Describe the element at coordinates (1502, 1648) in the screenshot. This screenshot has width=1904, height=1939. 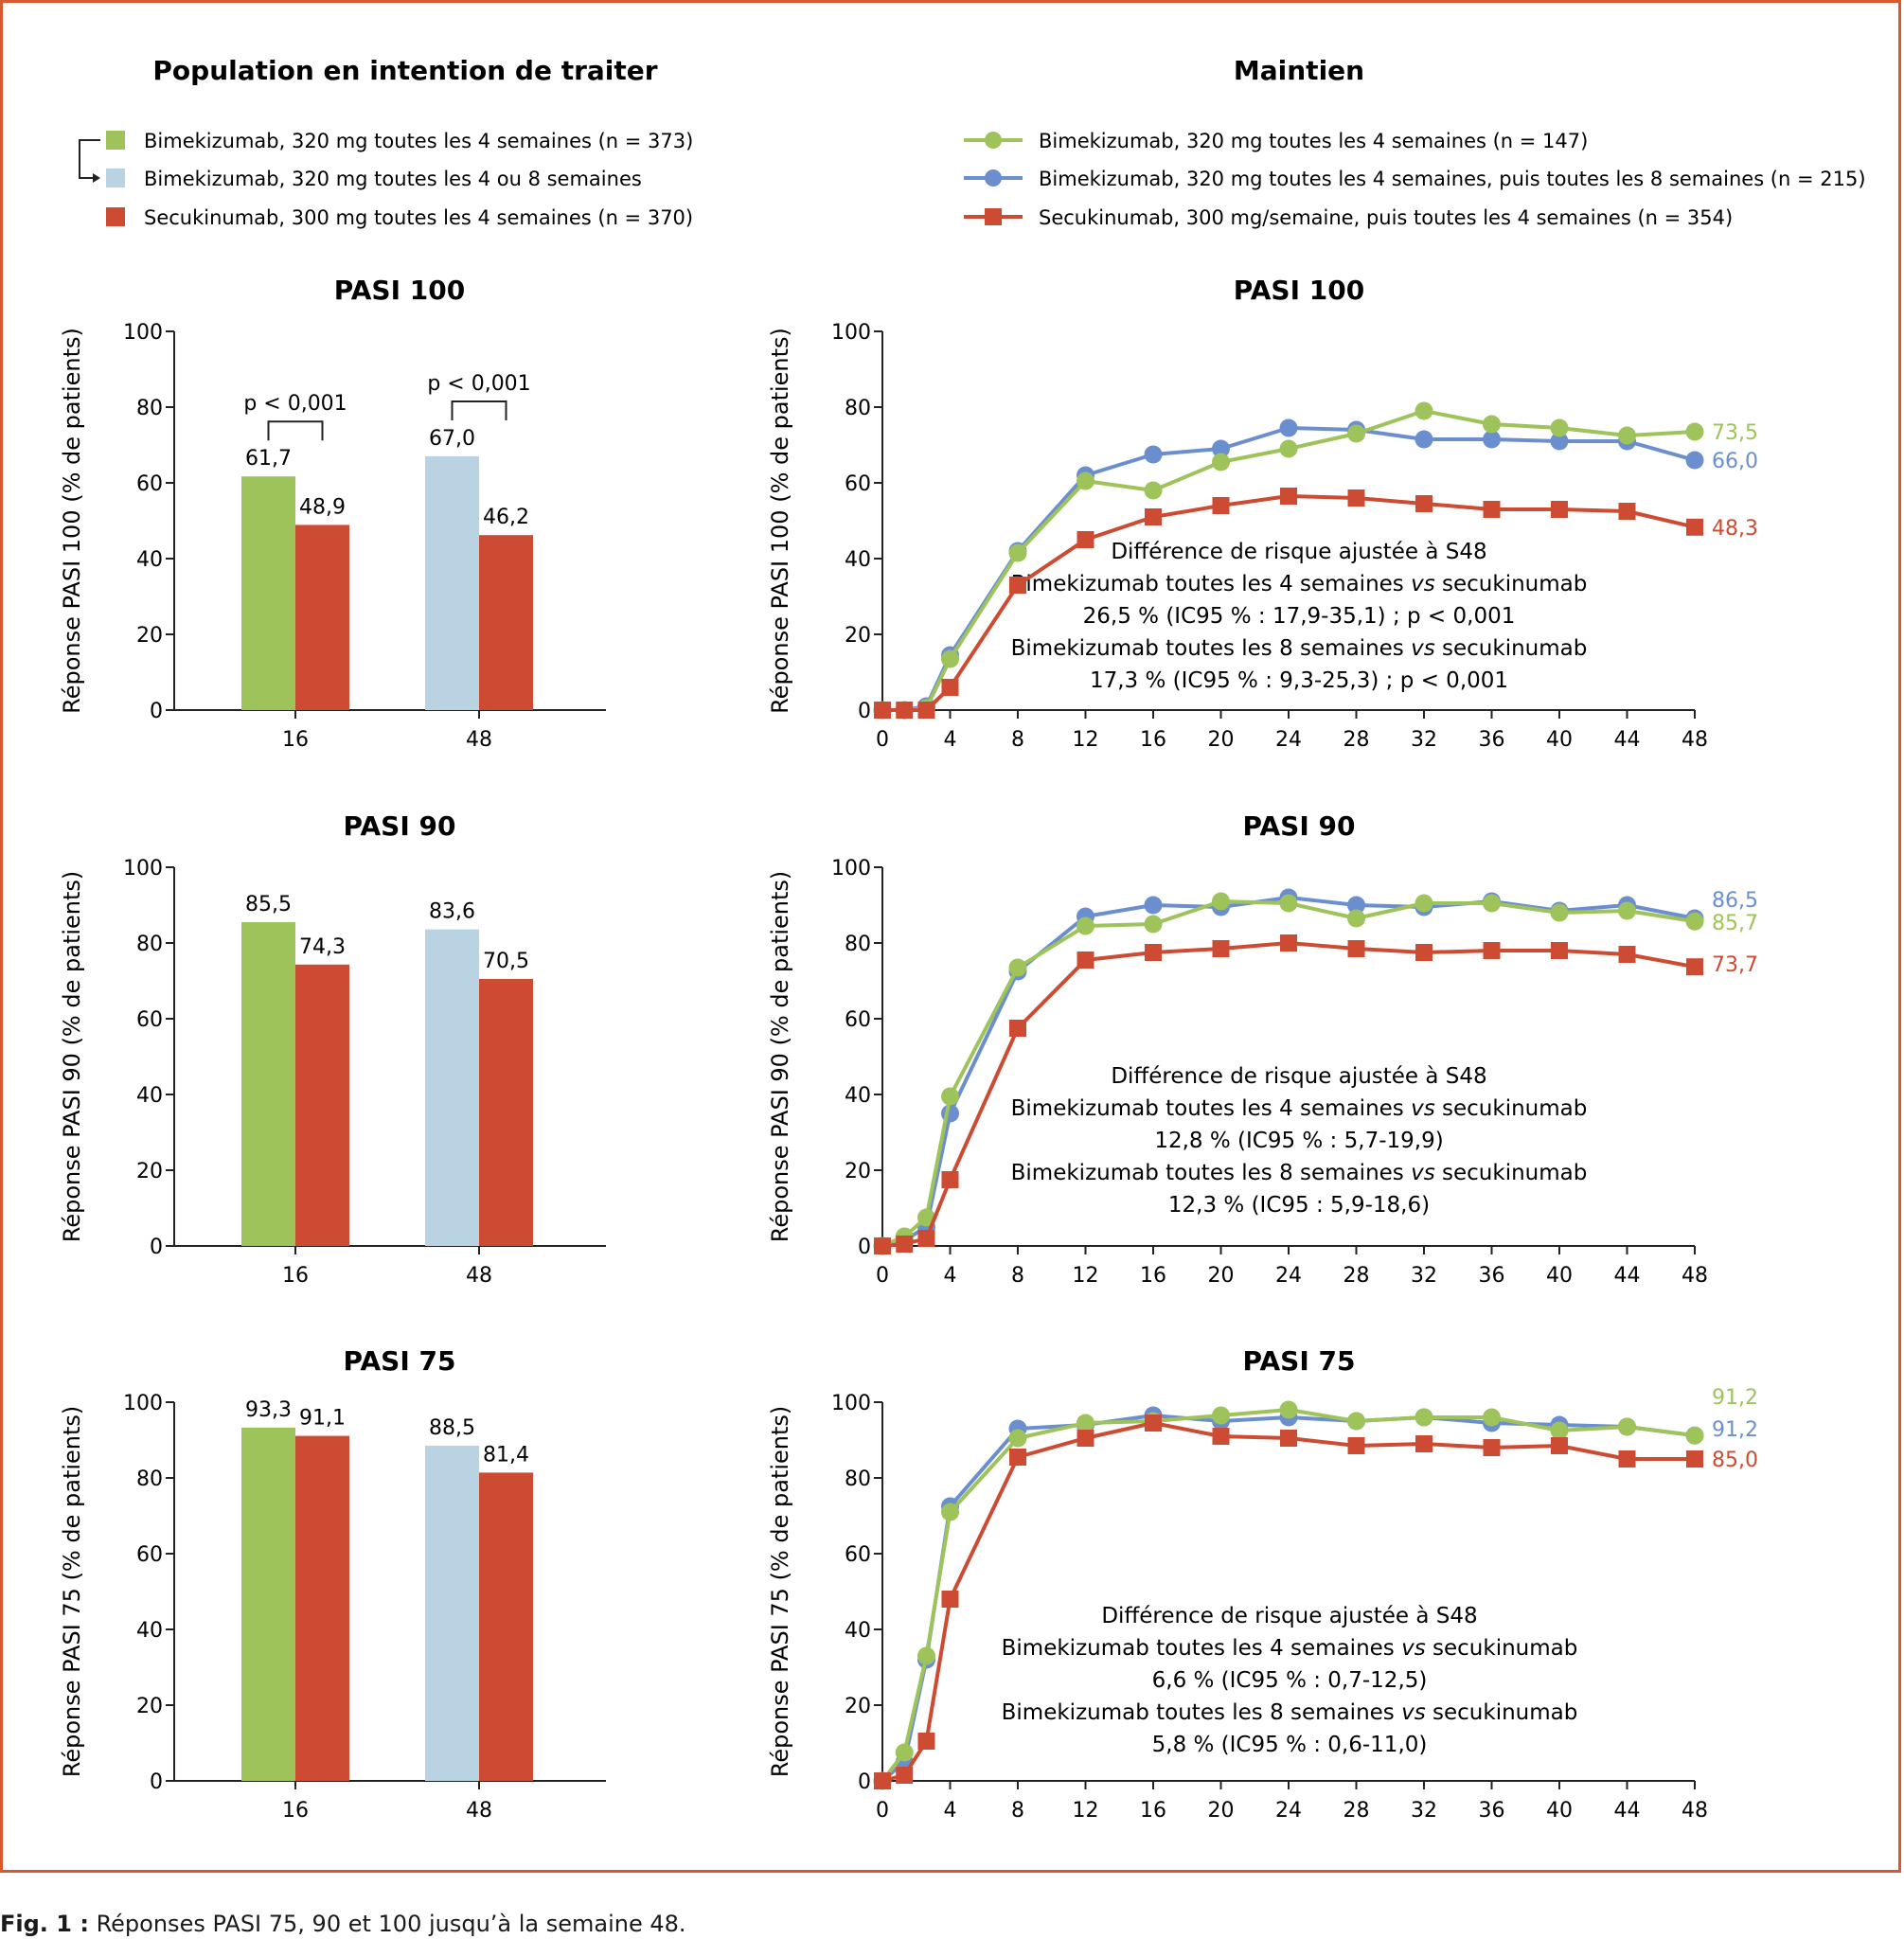
I see `annotation-text: secukinumab` at that location.